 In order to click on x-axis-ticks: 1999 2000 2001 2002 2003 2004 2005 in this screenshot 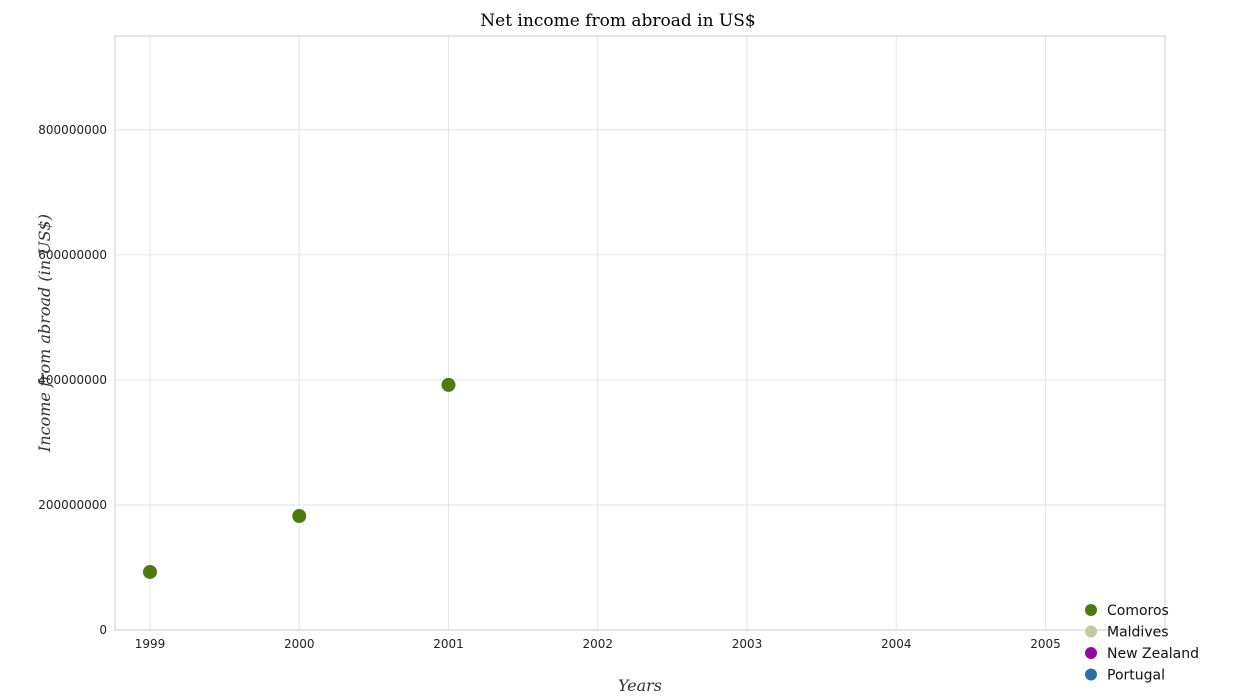, I will do `click(598, 644)`.